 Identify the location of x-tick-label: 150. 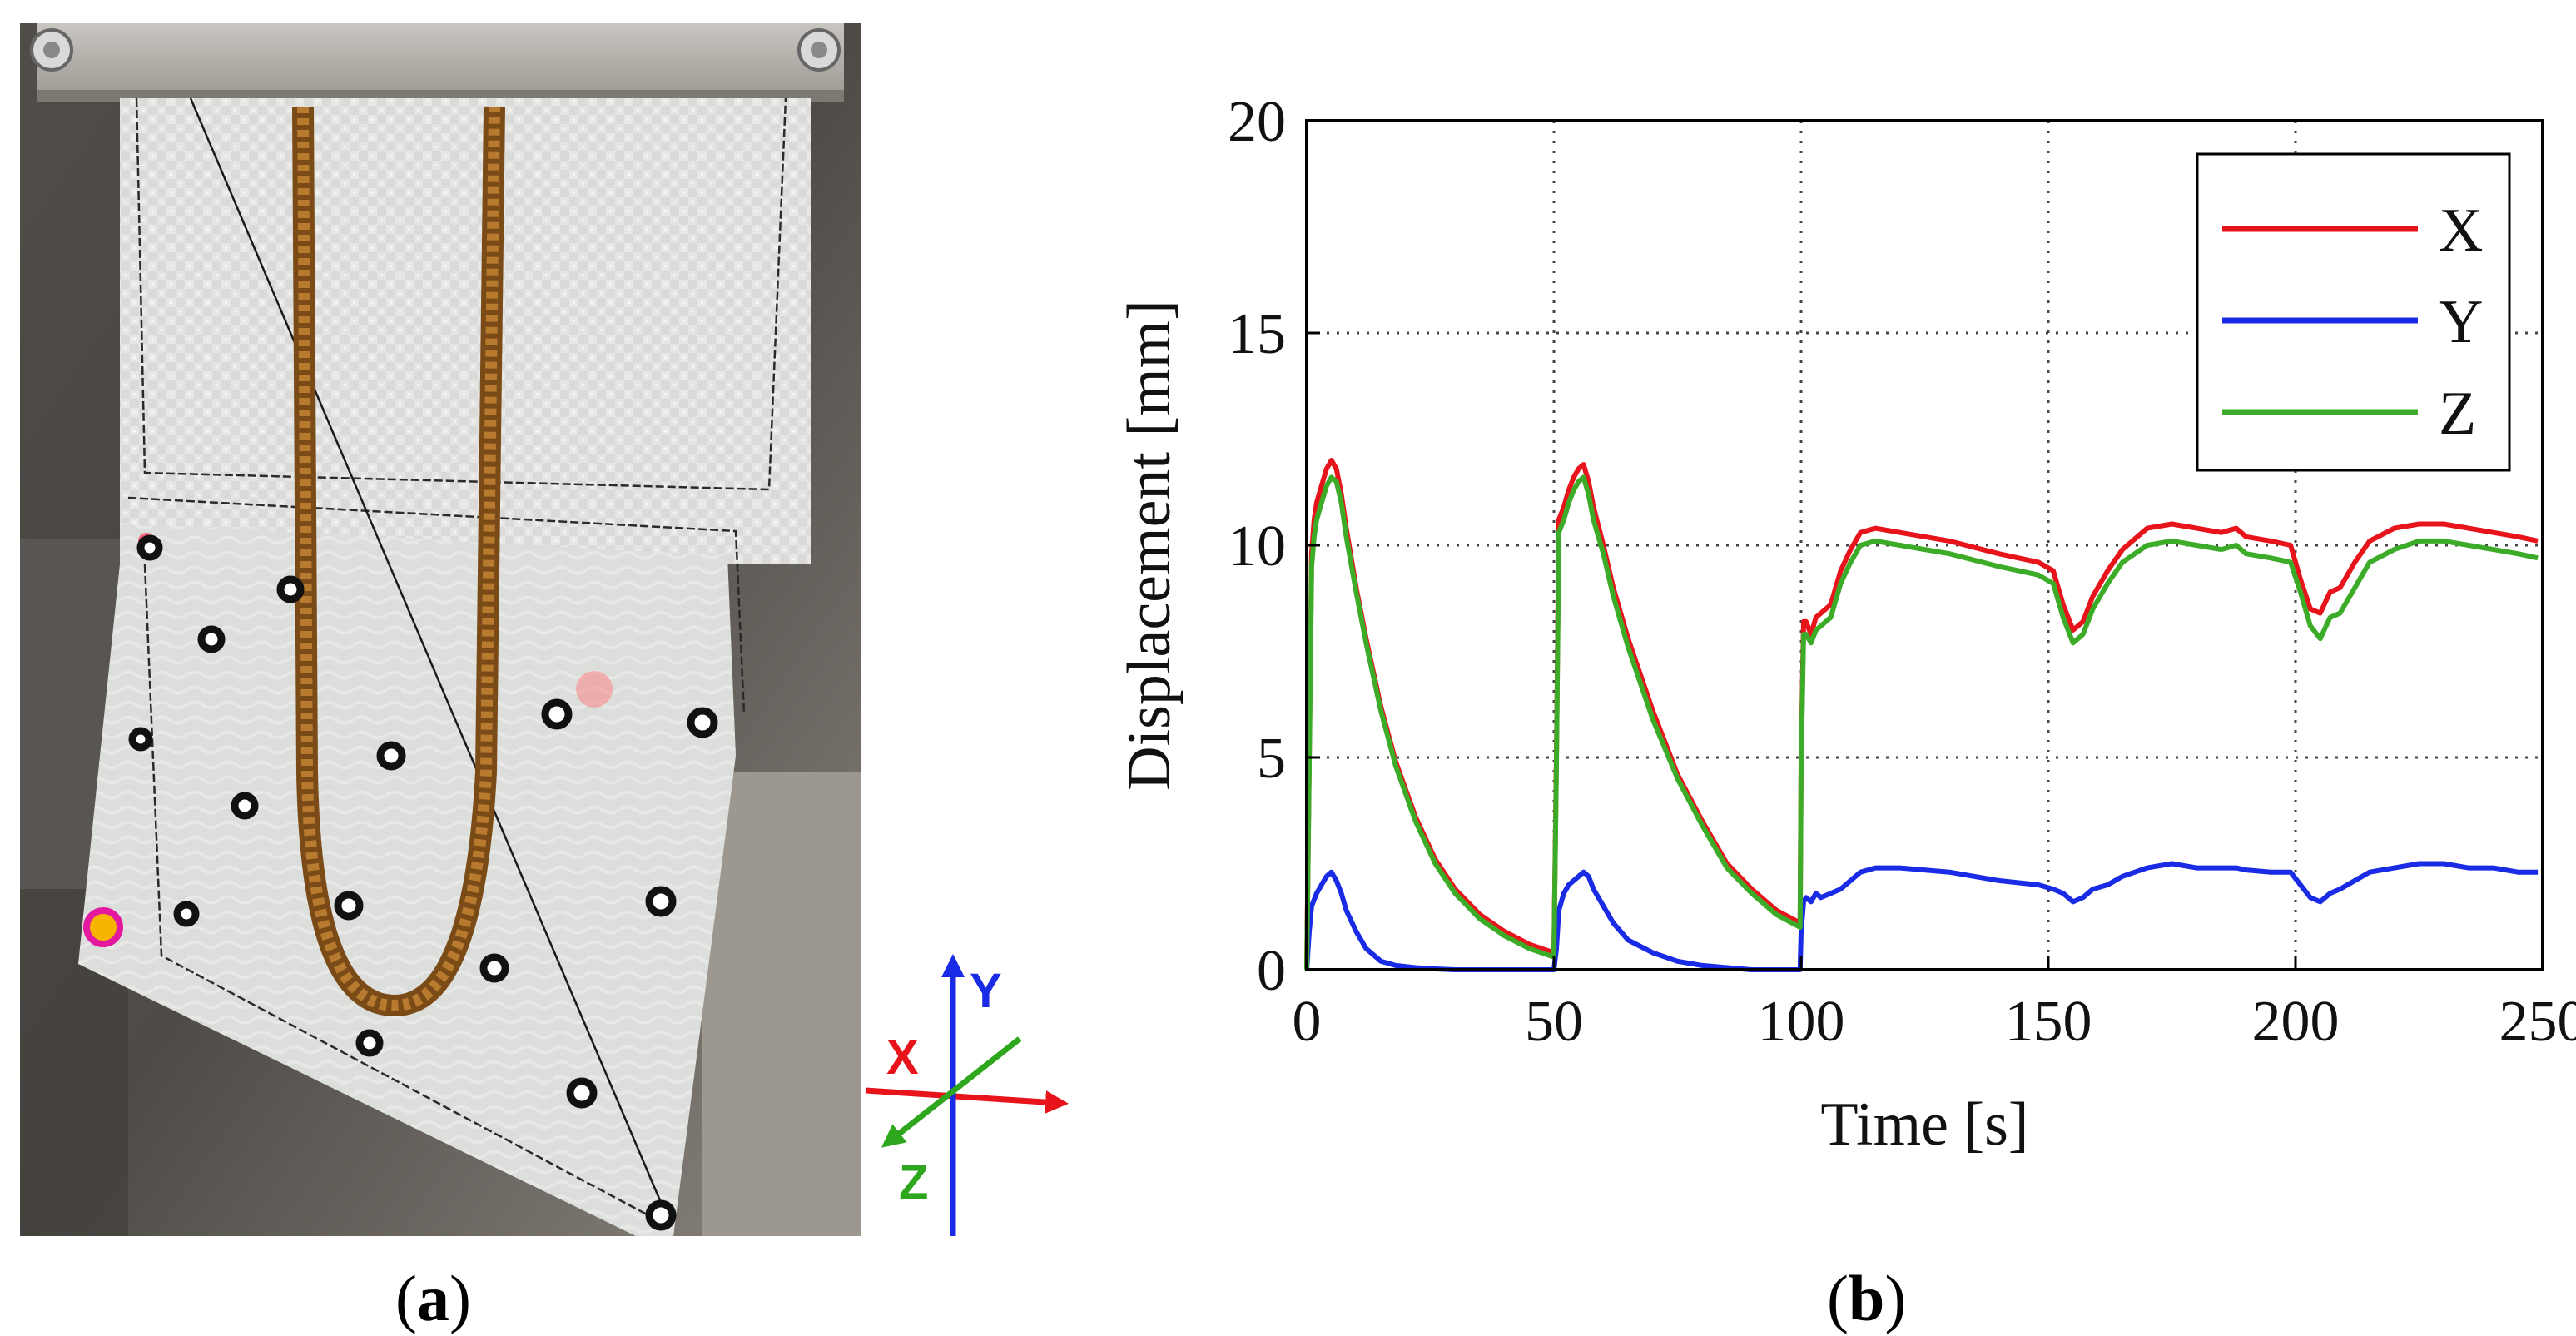
(2048, 1022).